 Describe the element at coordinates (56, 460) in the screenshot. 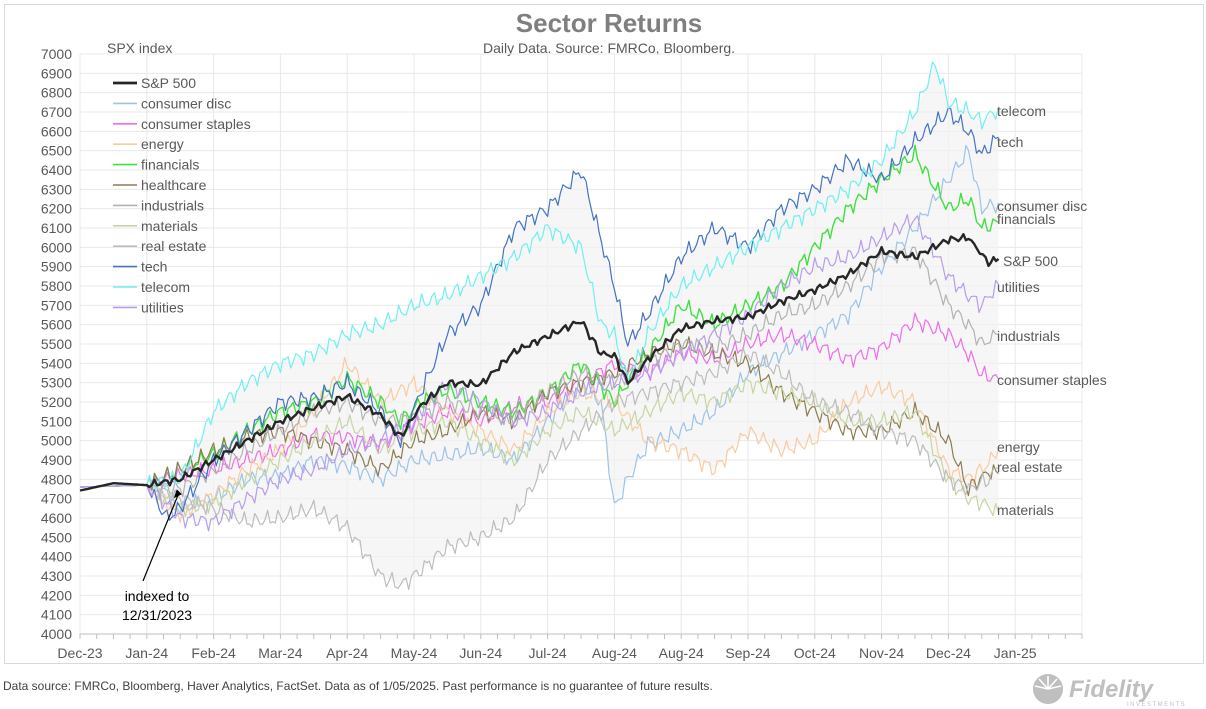

I see `y-tick-label: 4900` at that location.